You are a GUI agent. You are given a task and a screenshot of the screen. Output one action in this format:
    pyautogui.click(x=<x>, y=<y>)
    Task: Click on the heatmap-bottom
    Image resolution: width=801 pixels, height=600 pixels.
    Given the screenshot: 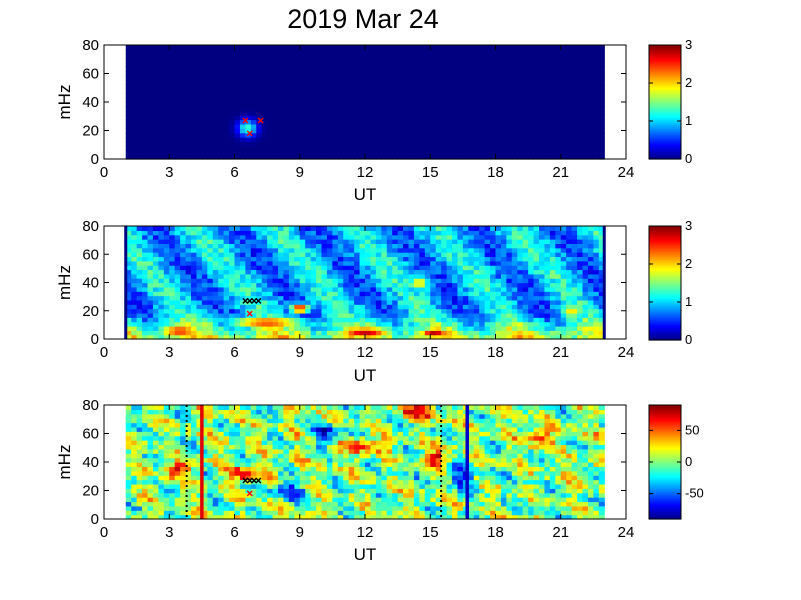 What is the action you would take?
    pyautogui.click(x=365, y=462)
    